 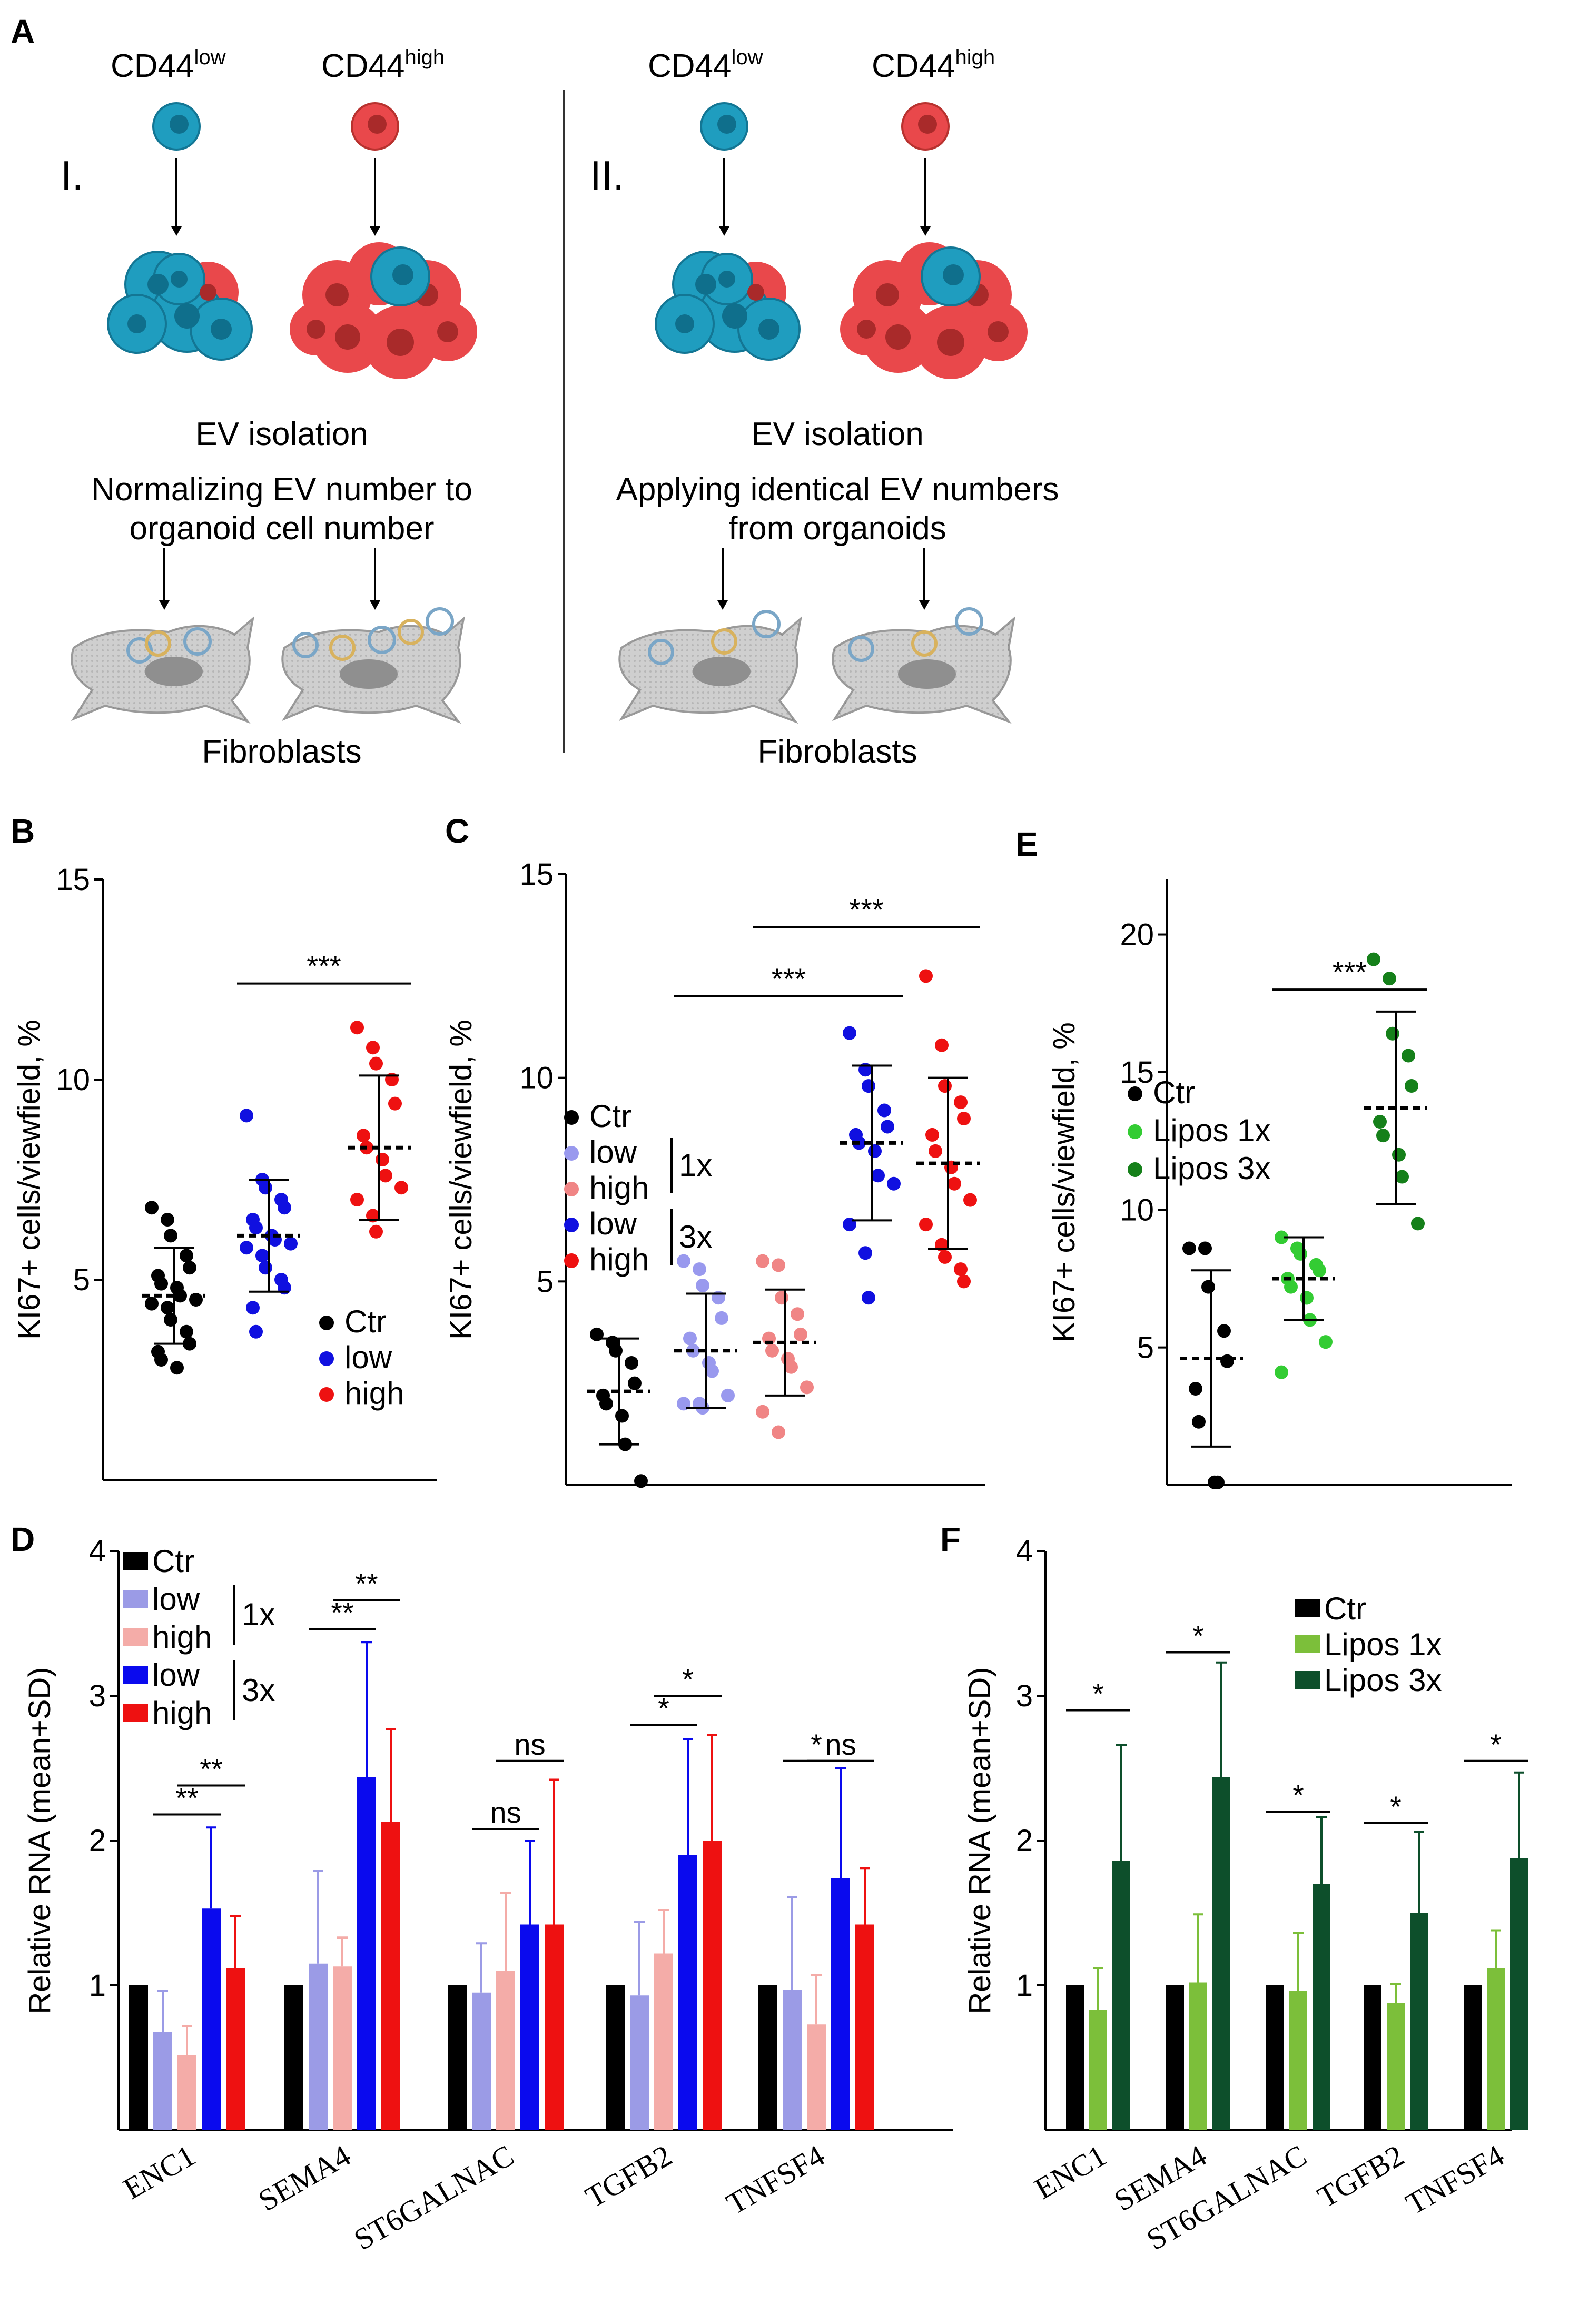 What do you see at coordinates (211, 1770) in the screenshot?
I see `significance-label: **` at bounding box center [211, 1770].